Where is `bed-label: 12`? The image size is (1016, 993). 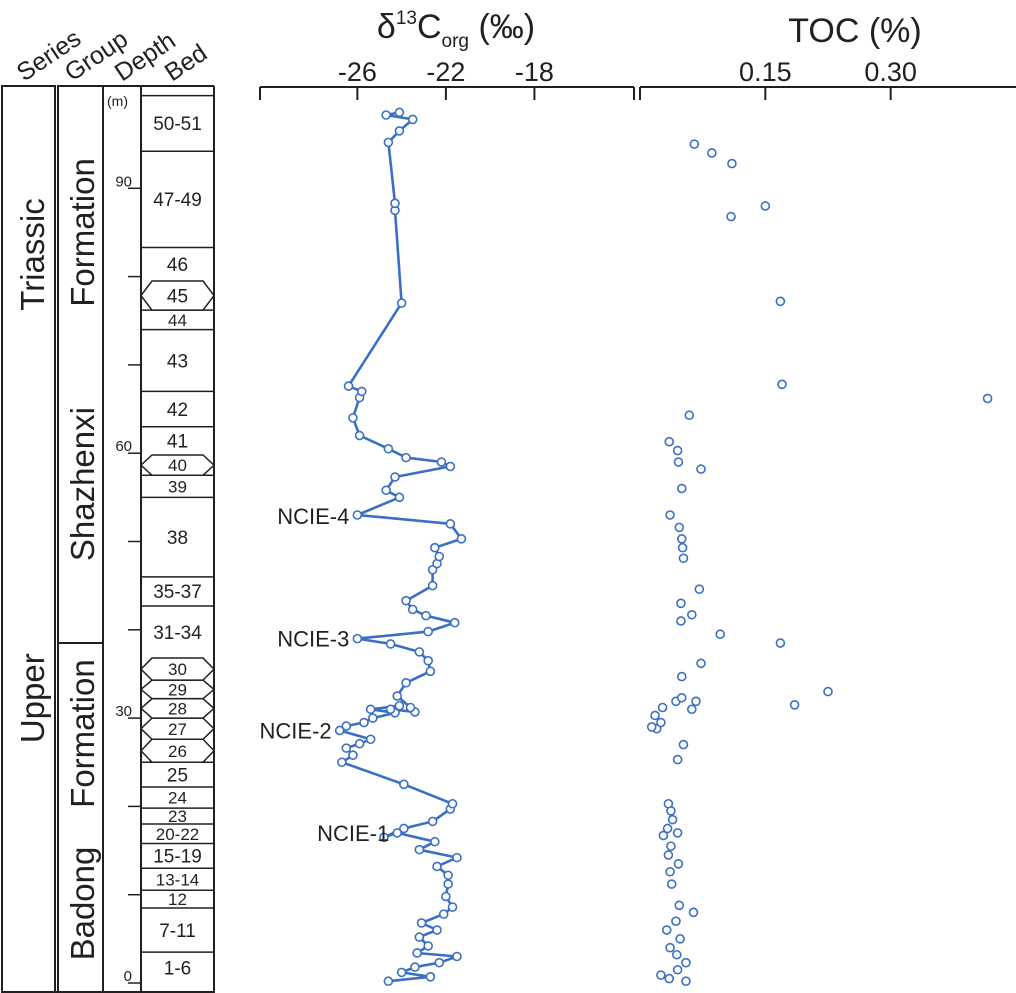 bed-label: 12 is located at coordinates (177, 899).